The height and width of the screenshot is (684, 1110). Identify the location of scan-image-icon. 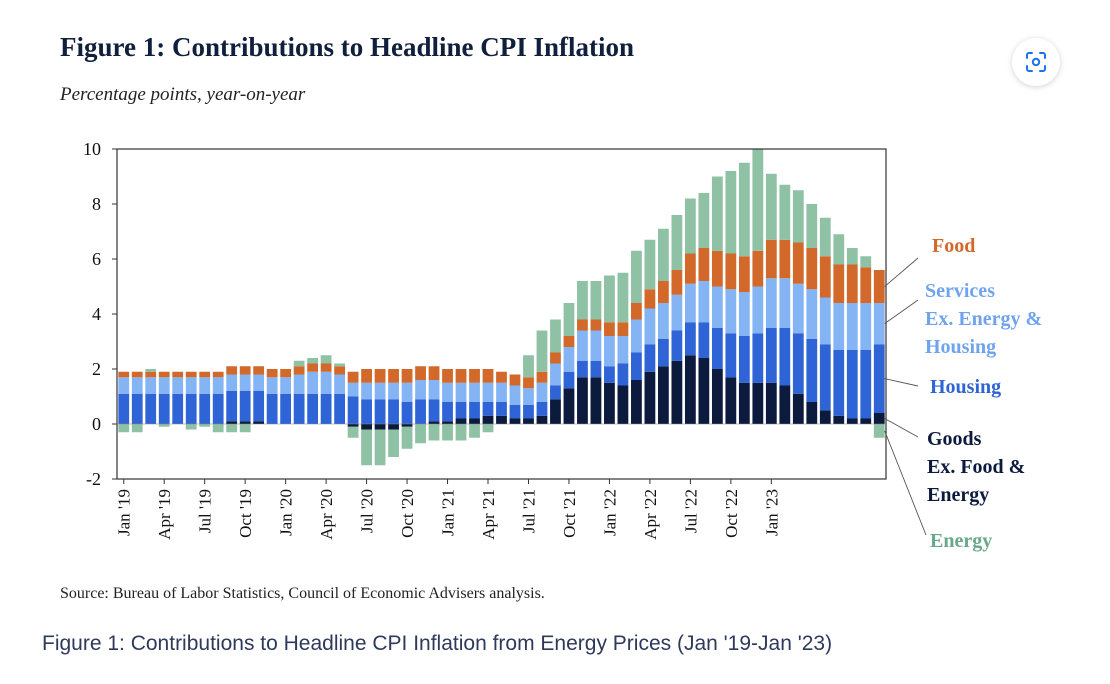
(1036, 62).